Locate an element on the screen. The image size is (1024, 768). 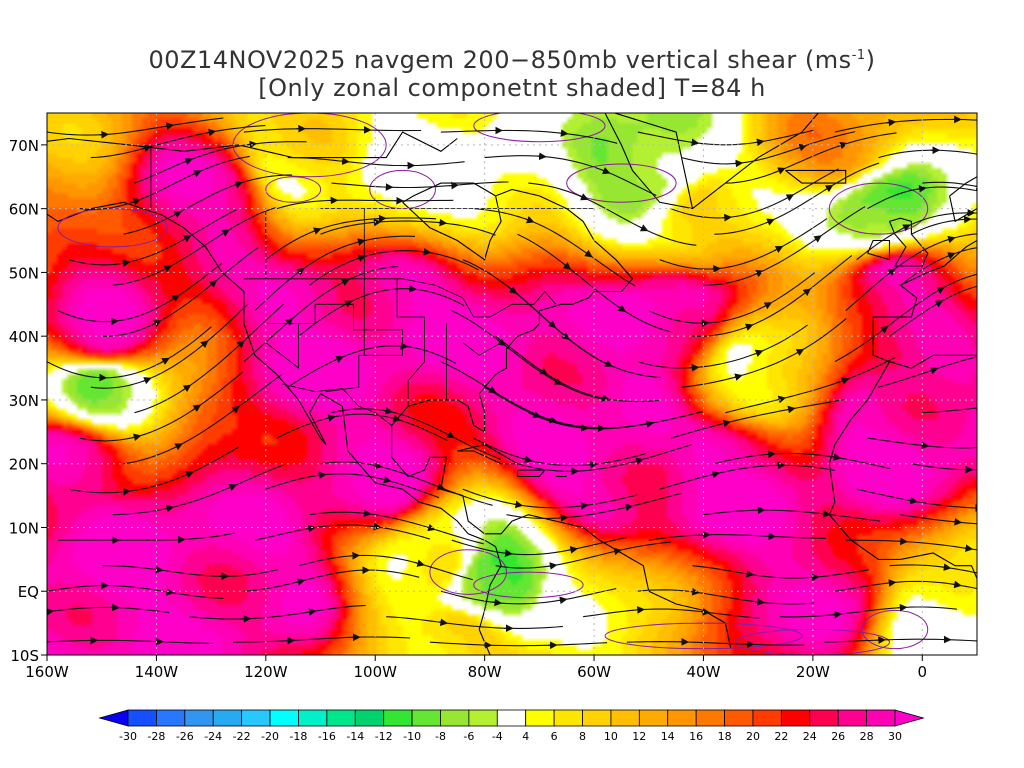
colorbar-label-18: 12 is located at coordinates (639, 736).